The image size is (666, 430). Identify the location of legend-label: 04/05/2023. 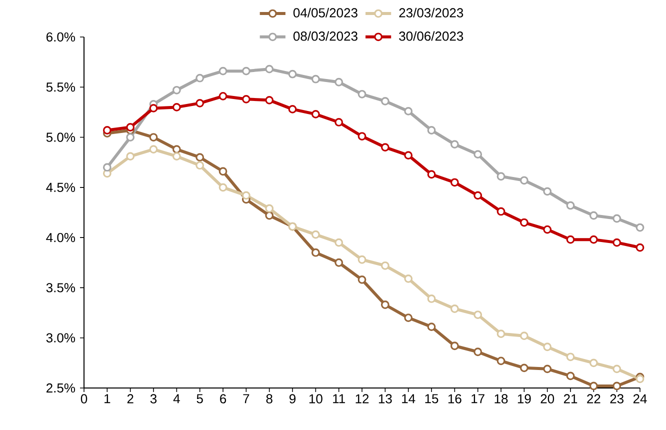
(325, 13).